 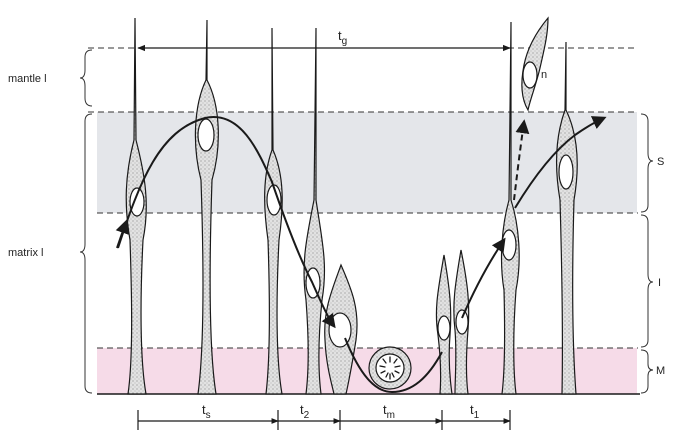 What do you see at coordinates (647, 281) in the screenshot?
I see `i-brace` at bounding box center [647, 281].